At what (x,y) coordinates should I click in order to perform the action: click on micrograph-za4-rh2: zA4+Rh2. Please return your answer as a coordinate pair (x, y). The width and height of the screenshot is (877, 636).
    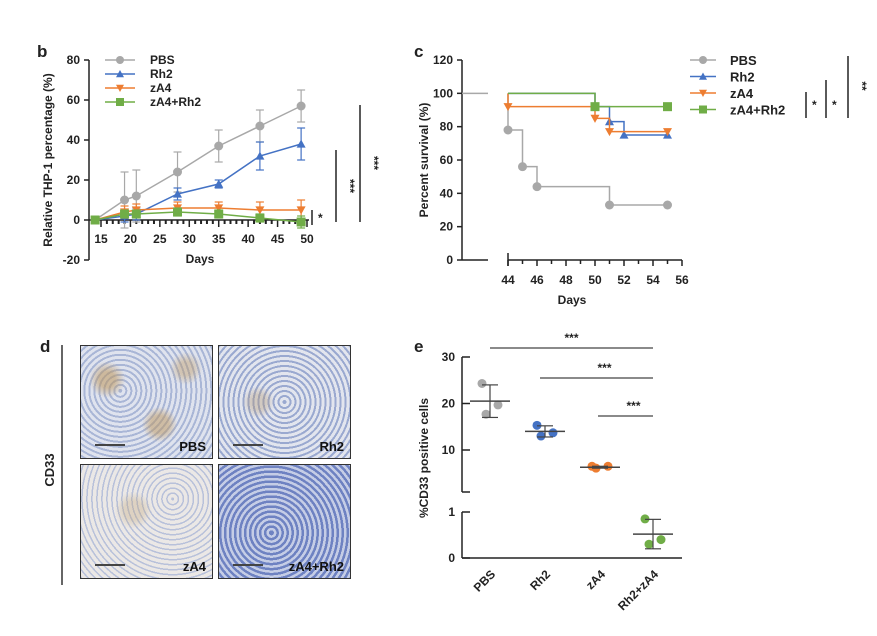
    Looking at the image, I should click on (284, 521).